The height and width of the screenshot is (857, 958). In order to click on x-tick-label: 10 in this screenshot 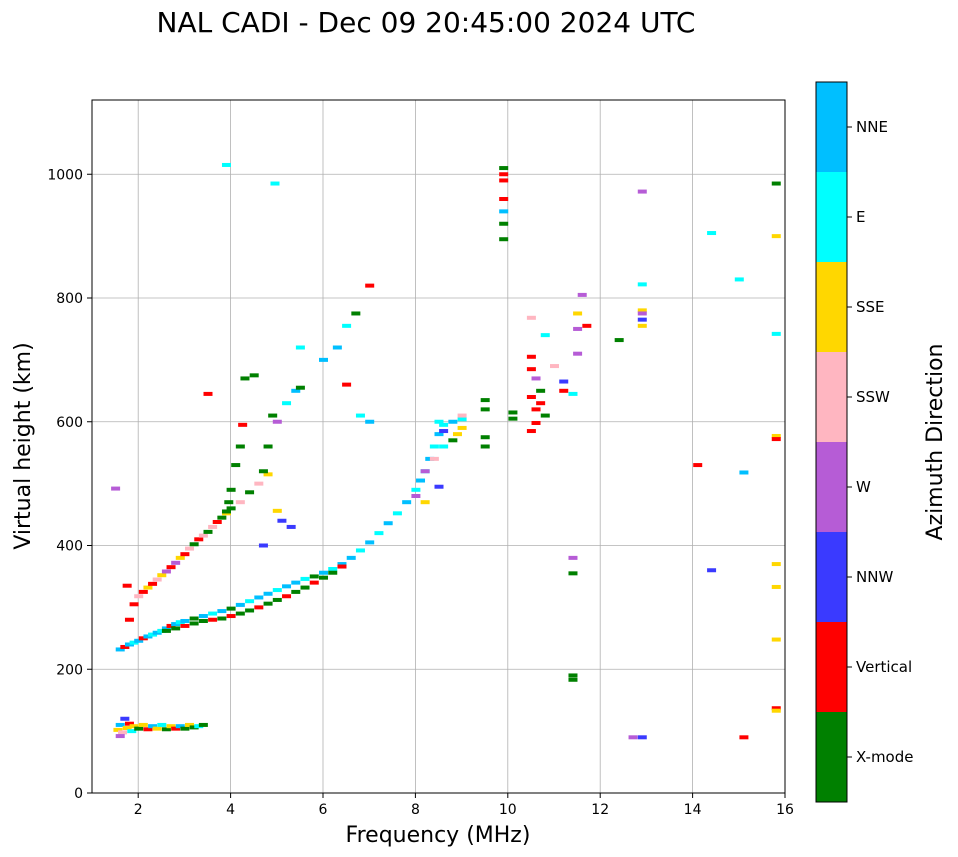, I will do `click(508, 810)`.